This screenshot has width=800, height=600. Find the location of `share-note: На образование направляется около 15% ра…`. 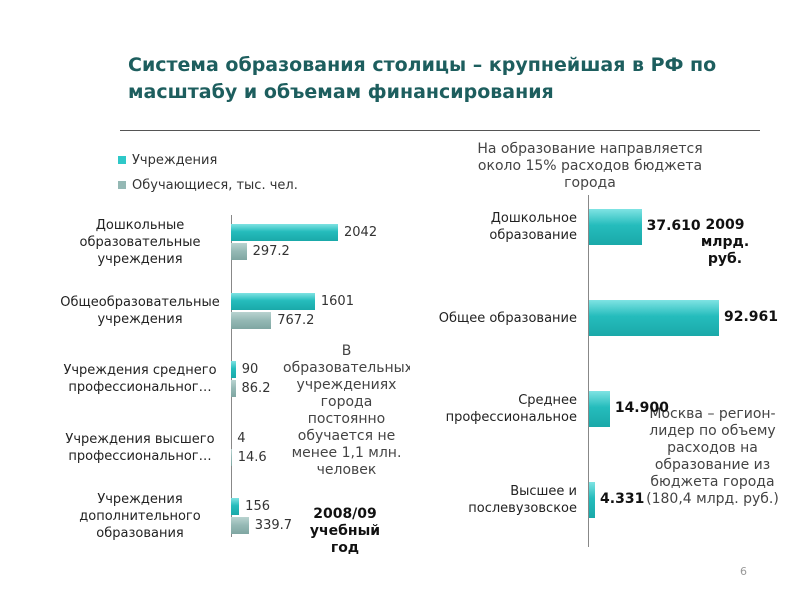

share-note: На образование направляется около 15% ра… is located at coordinates (590, 166).